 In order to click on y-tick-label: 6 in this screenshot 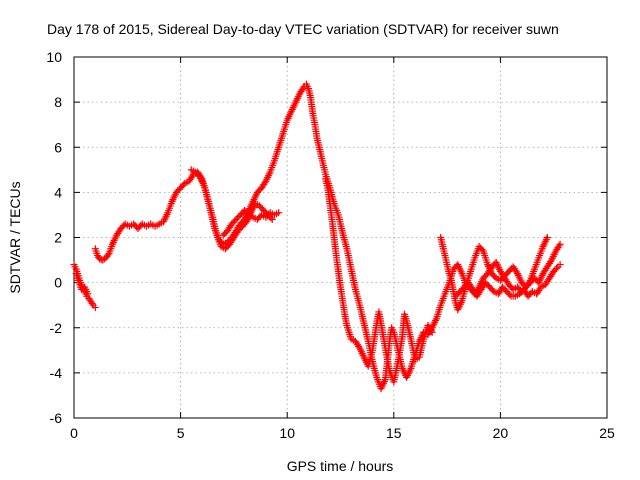, I will do `click(58, 147)`.